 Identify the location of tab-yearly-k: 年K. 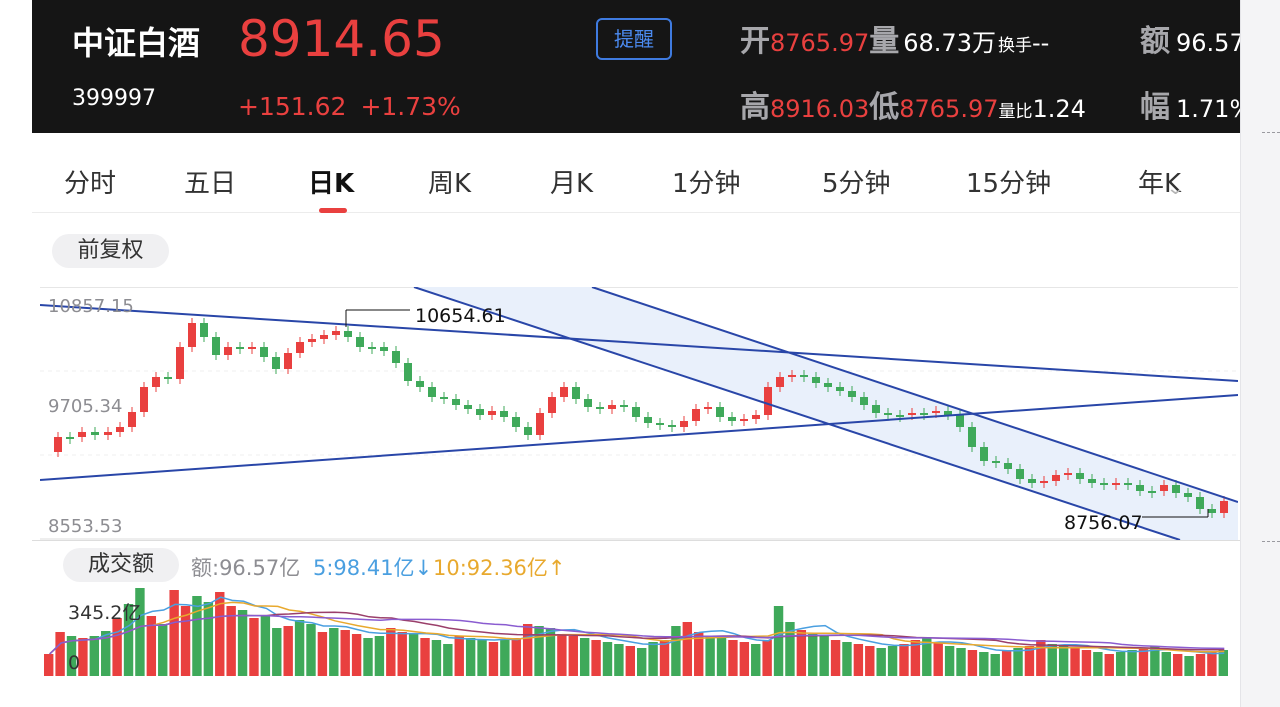
(1160, 184).